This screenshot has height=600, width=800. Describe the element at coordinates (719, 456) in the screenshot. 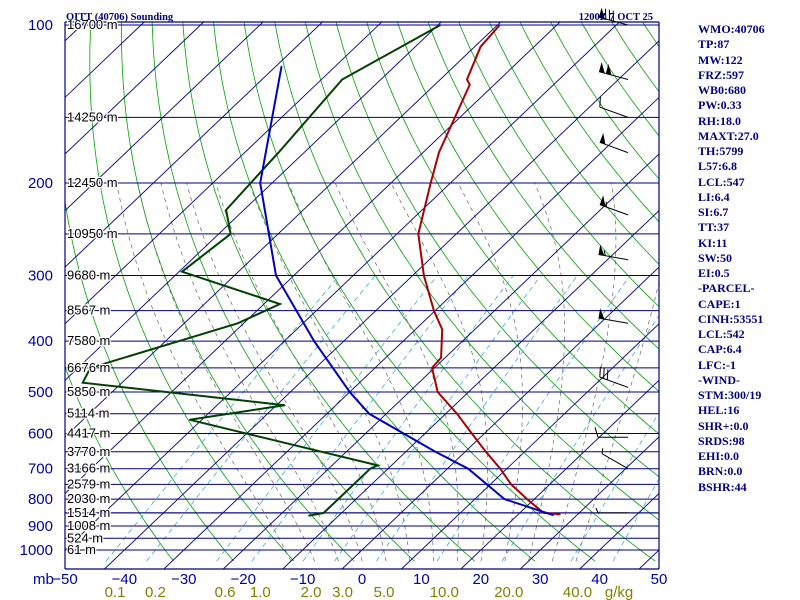

I see `index-row: EHI:0.0` at that location.